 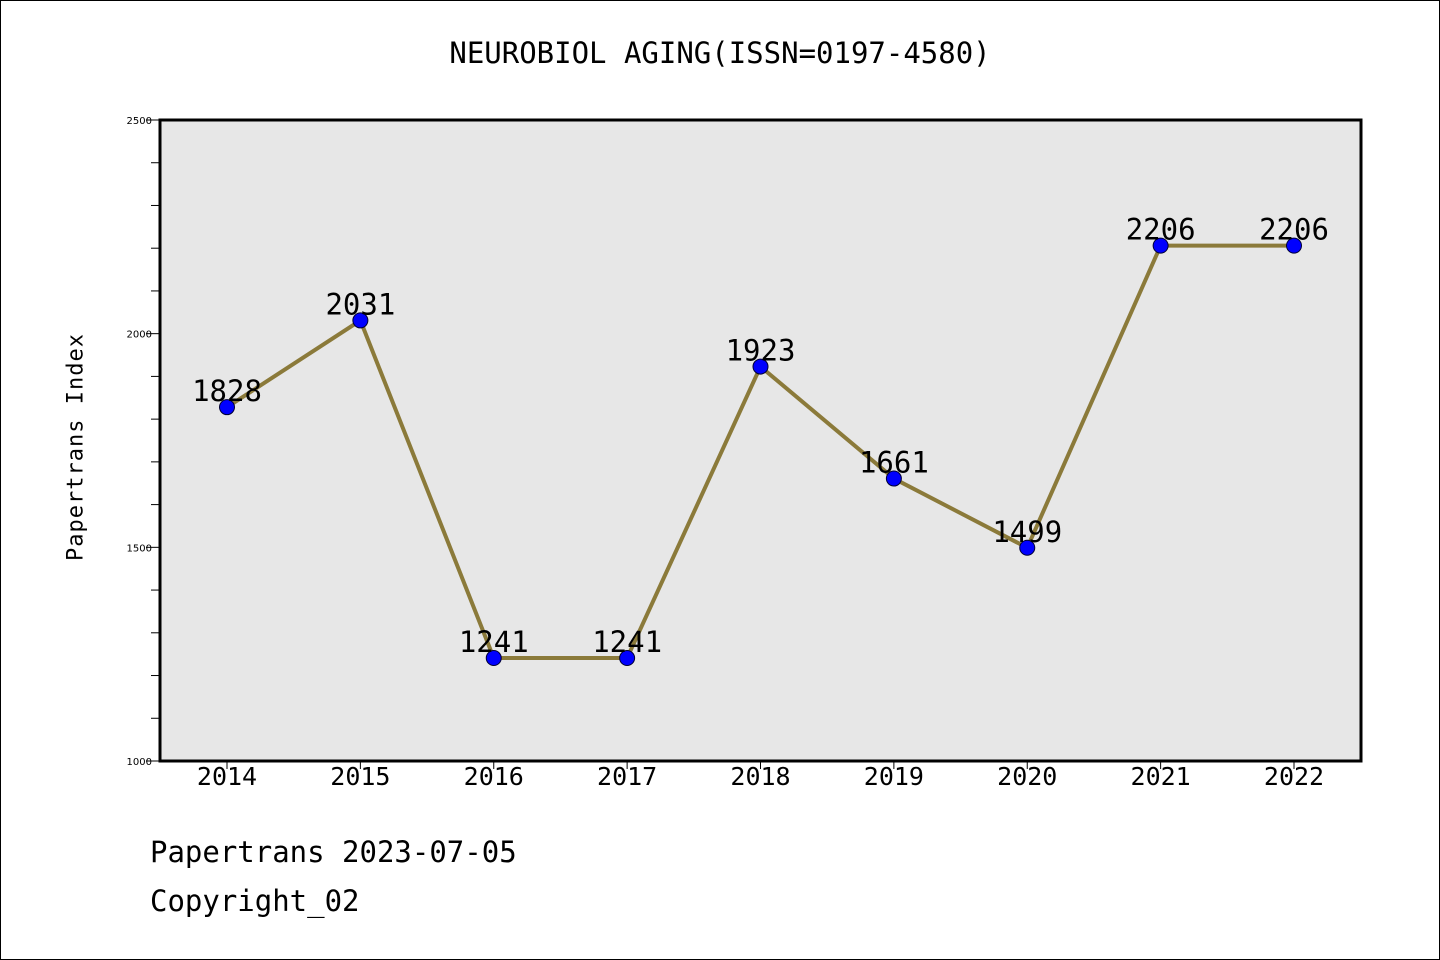 What do you see at coordinates (139, 548) in the screenshot?
I see `y-tick-label: 1500` at bounding box center [139, 548].